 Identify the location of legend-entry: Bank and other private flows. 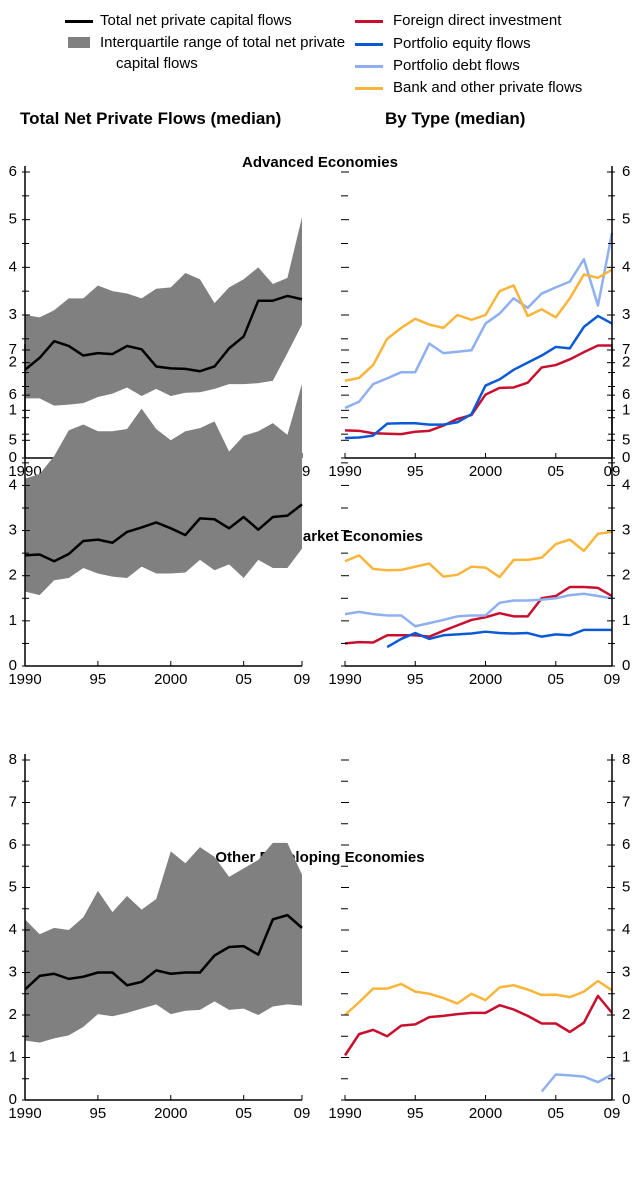
(488, 87).